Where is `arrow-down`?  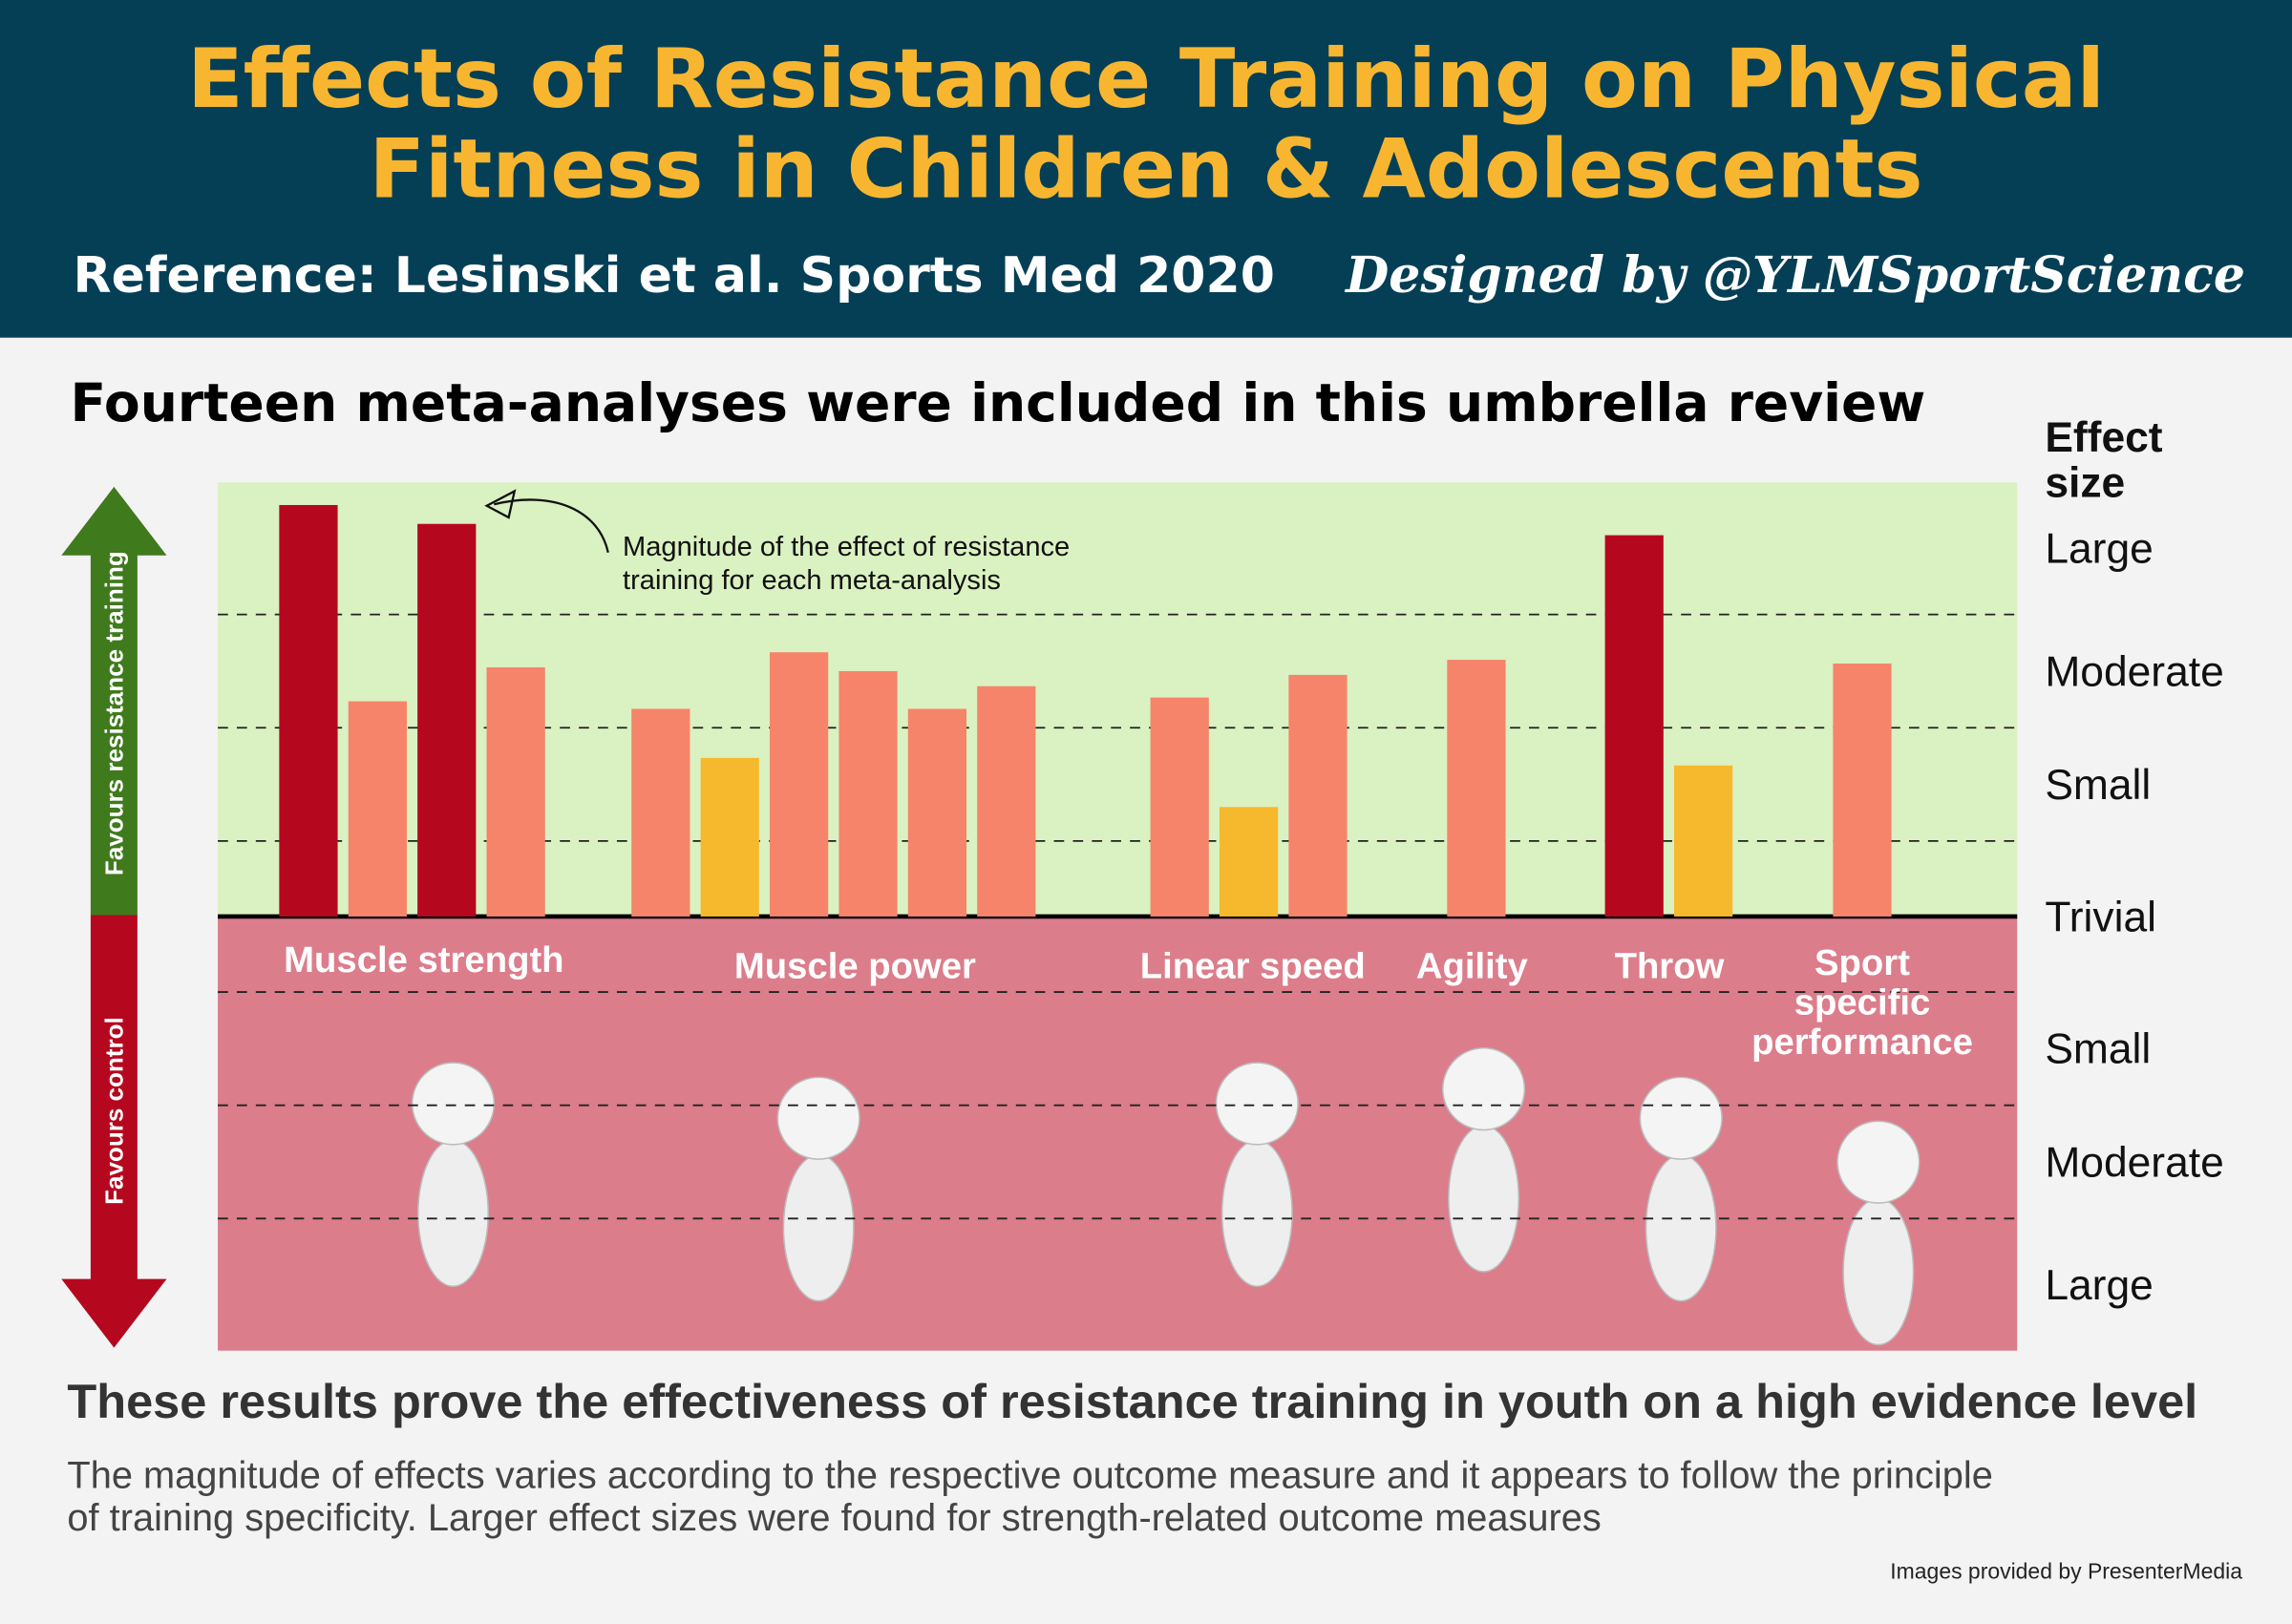 arrow-down is located at coordinates (114, 1131).